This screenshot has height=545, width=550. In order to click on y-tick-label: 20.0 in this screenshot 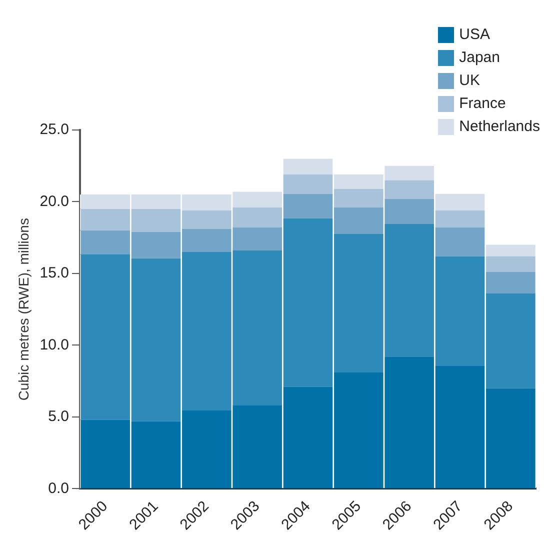, I will do `click(54, 201)`.